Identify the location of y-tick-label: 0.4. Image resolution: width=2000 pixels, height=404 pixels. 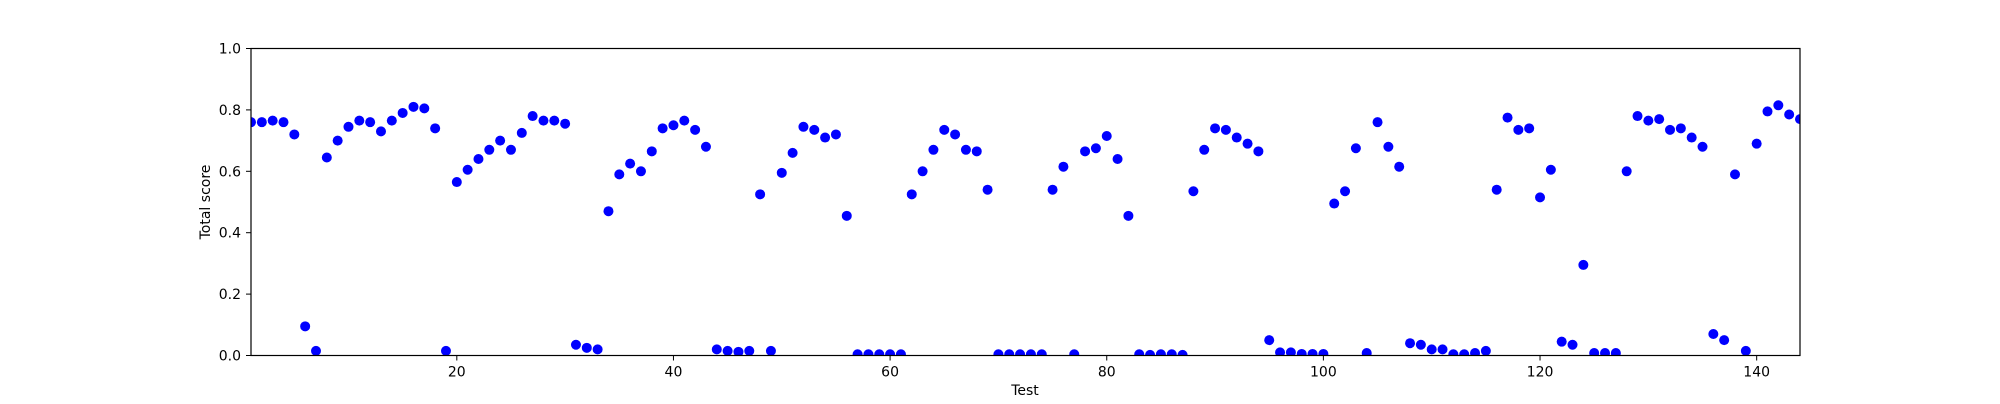
(230, 234).